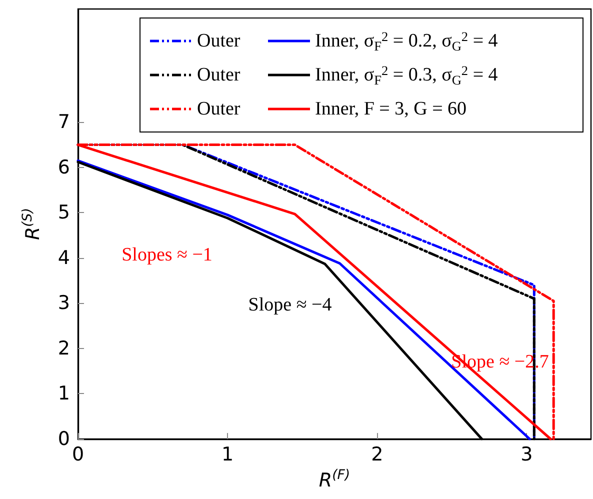 The image size is (593, 499). I want to click on annotation: Slopes ≈ −1, so click(167, 255).